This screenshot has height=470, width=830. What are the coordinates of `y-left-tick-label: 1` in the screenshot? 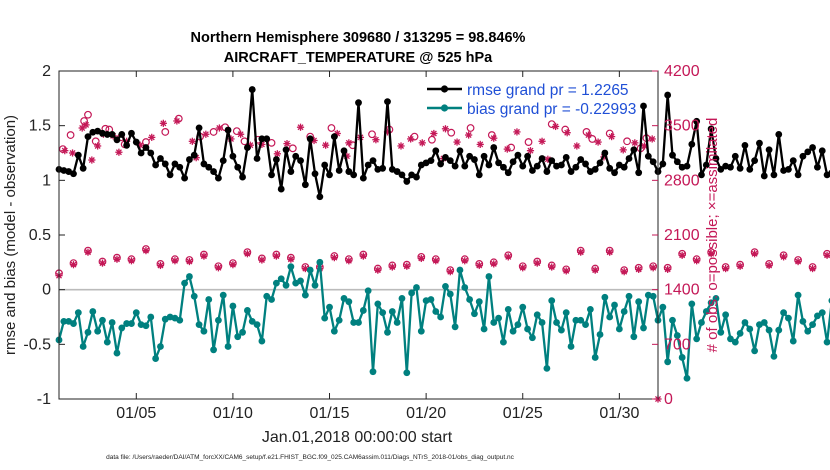 It's located at (46, 180).